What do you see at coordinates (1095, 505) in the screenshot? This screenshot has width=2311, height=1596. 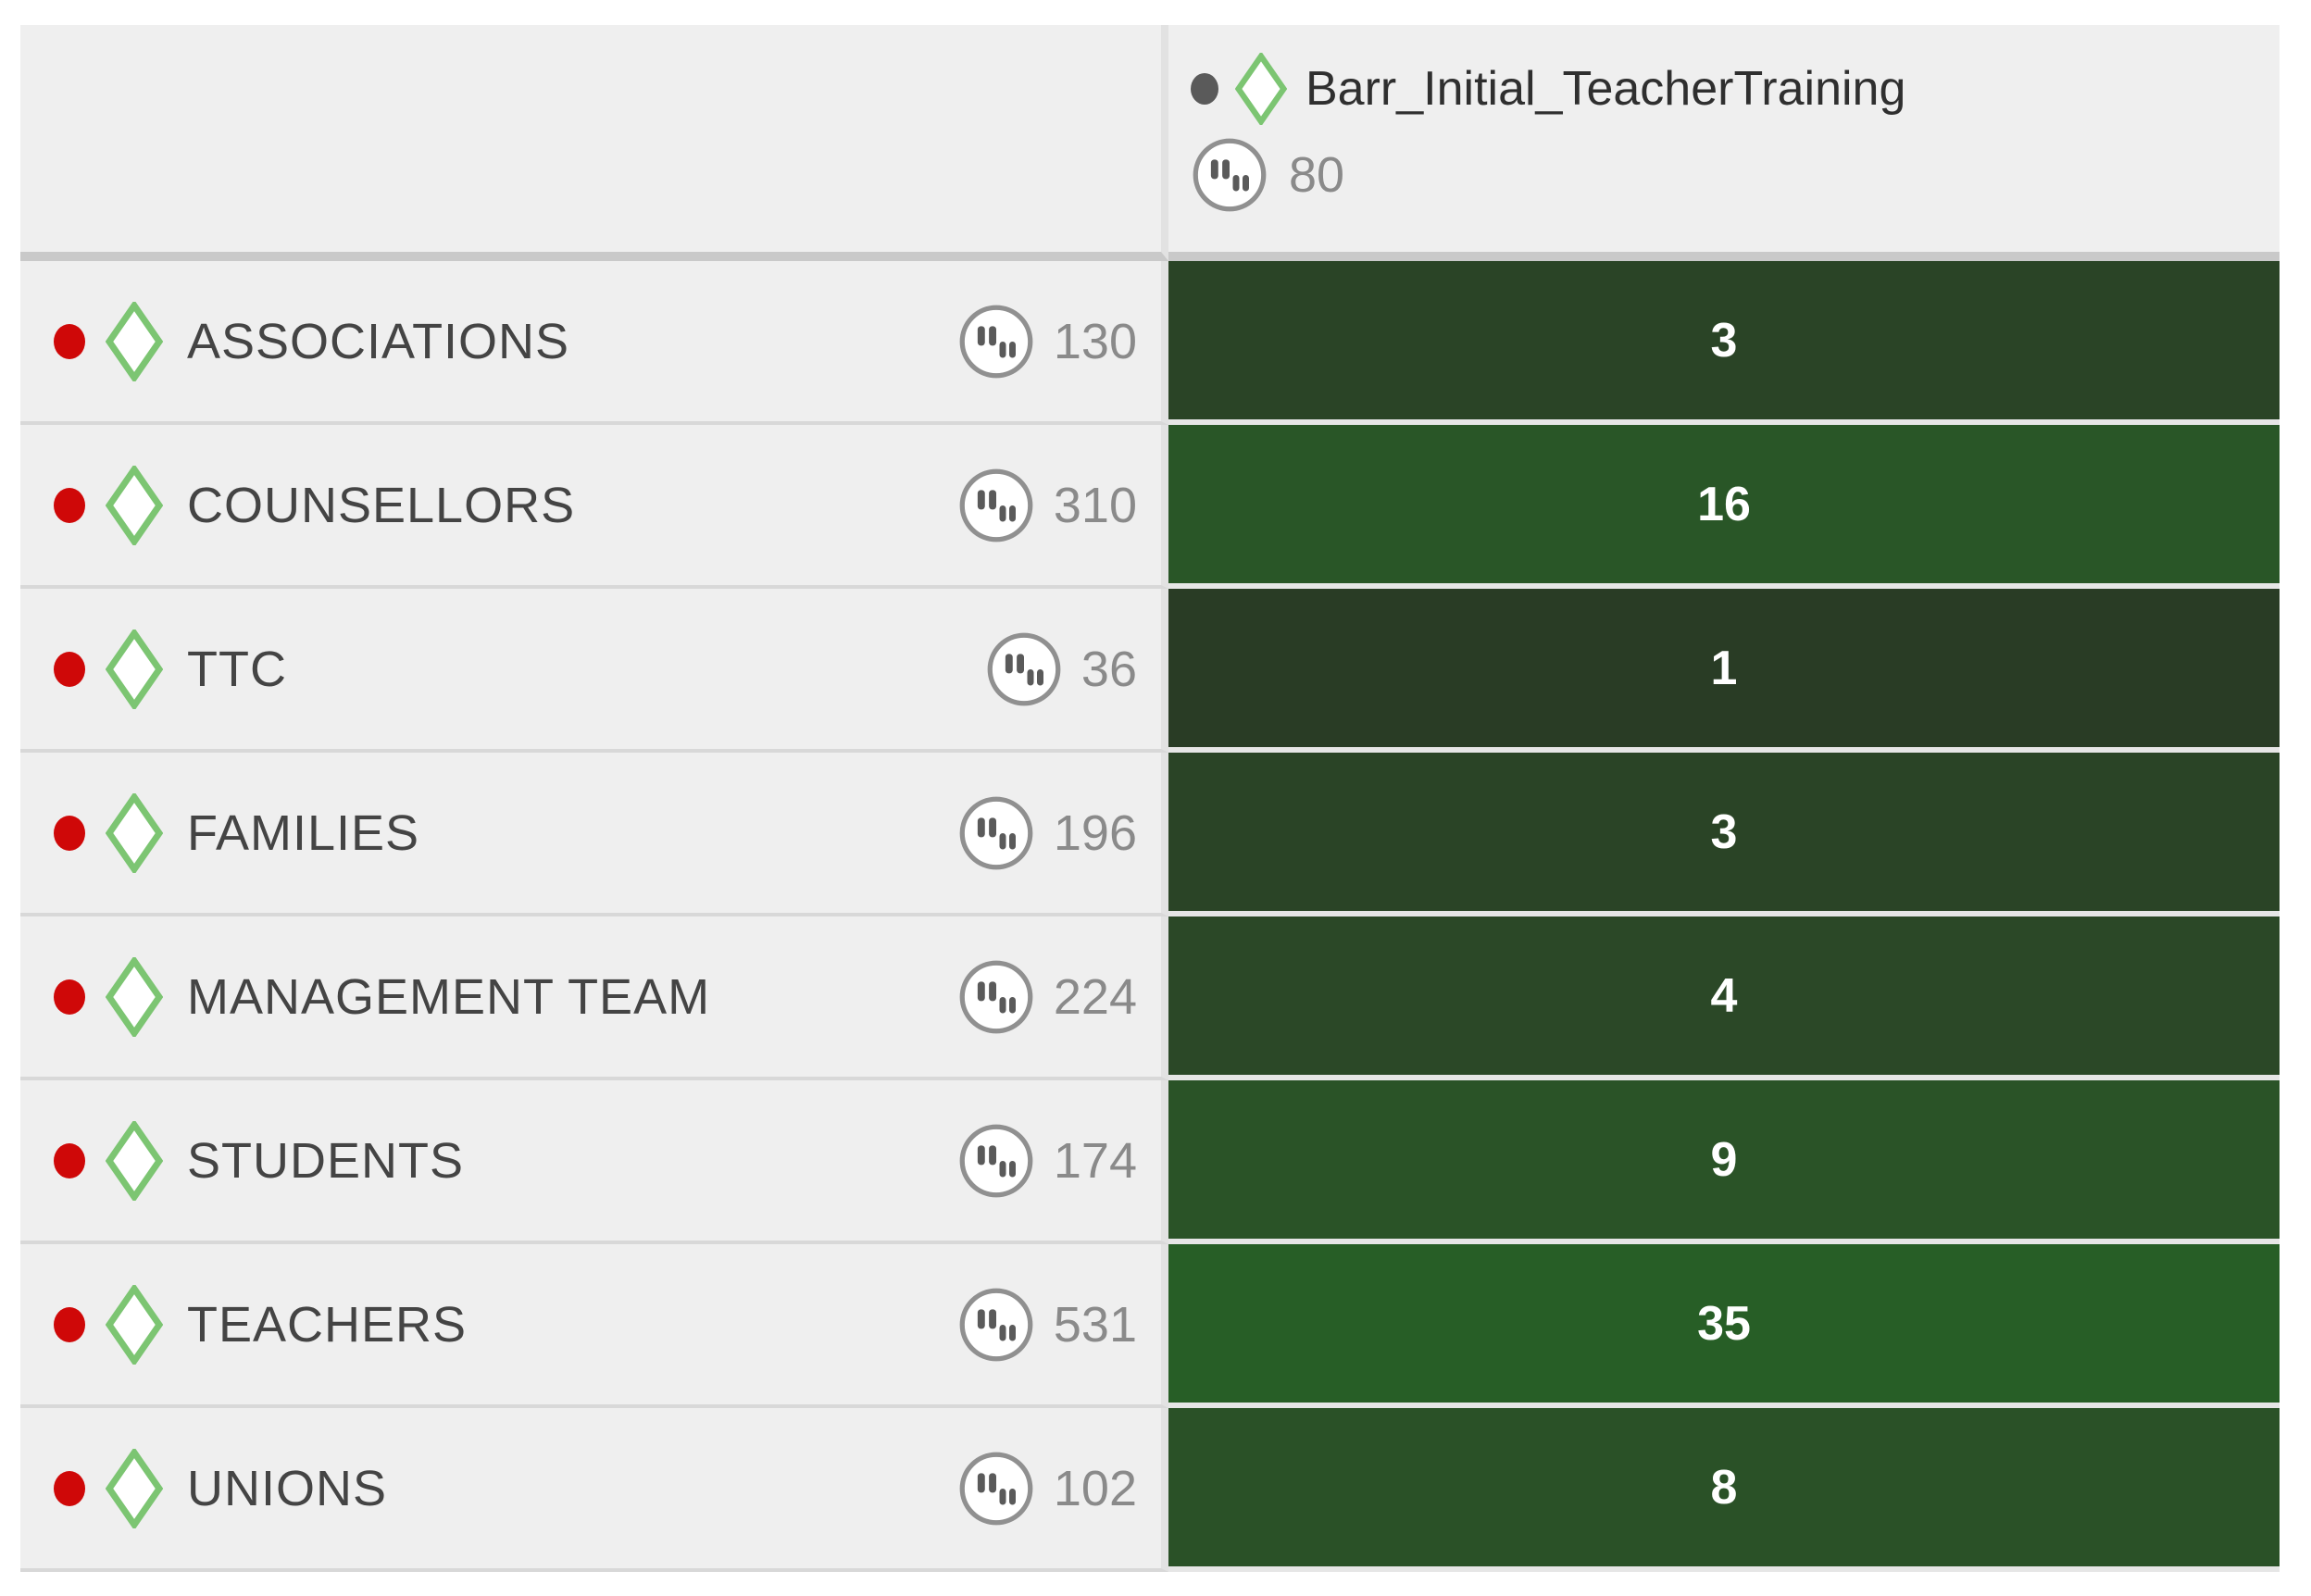 I see `code-quote-count: 310` at bounding box center [1095, 505].